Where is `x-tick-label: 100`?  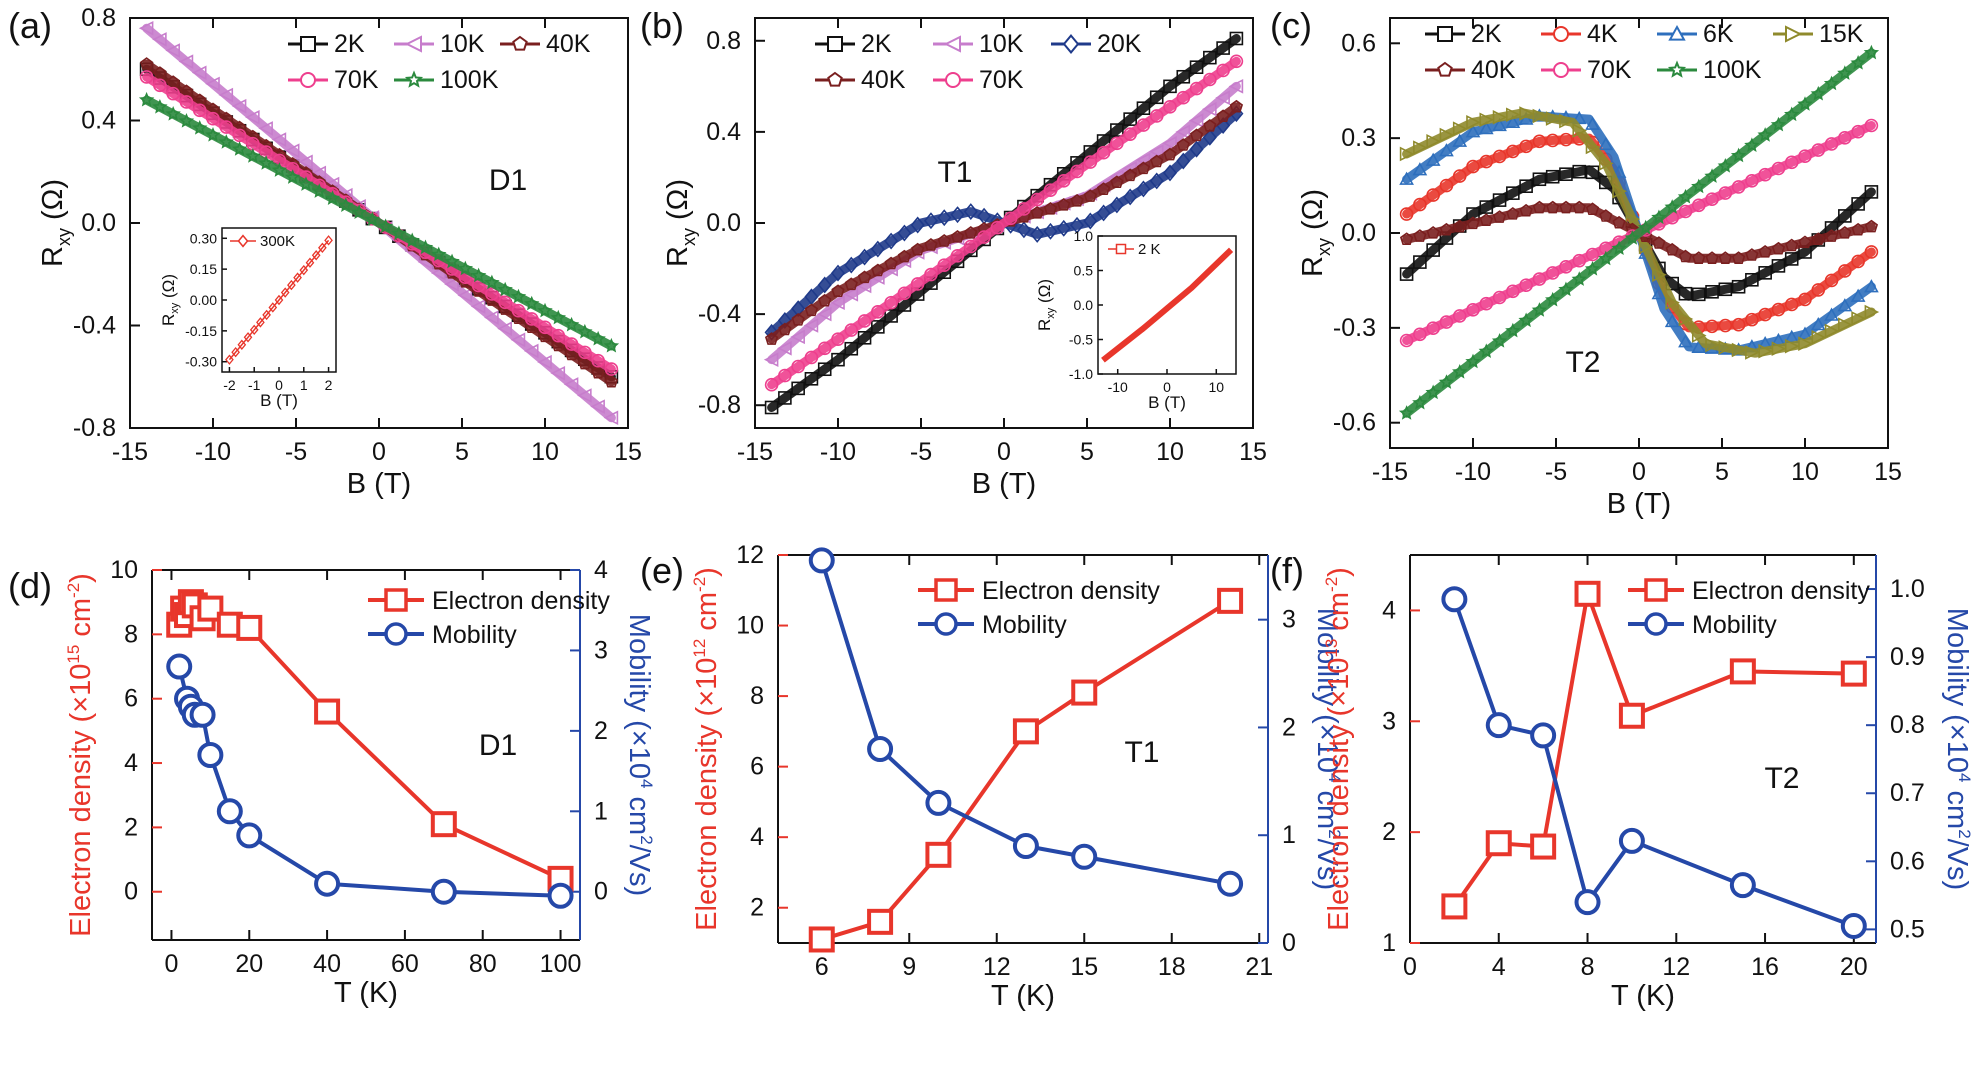
x-tick-label: 100 is located at coordinates (561, 964).